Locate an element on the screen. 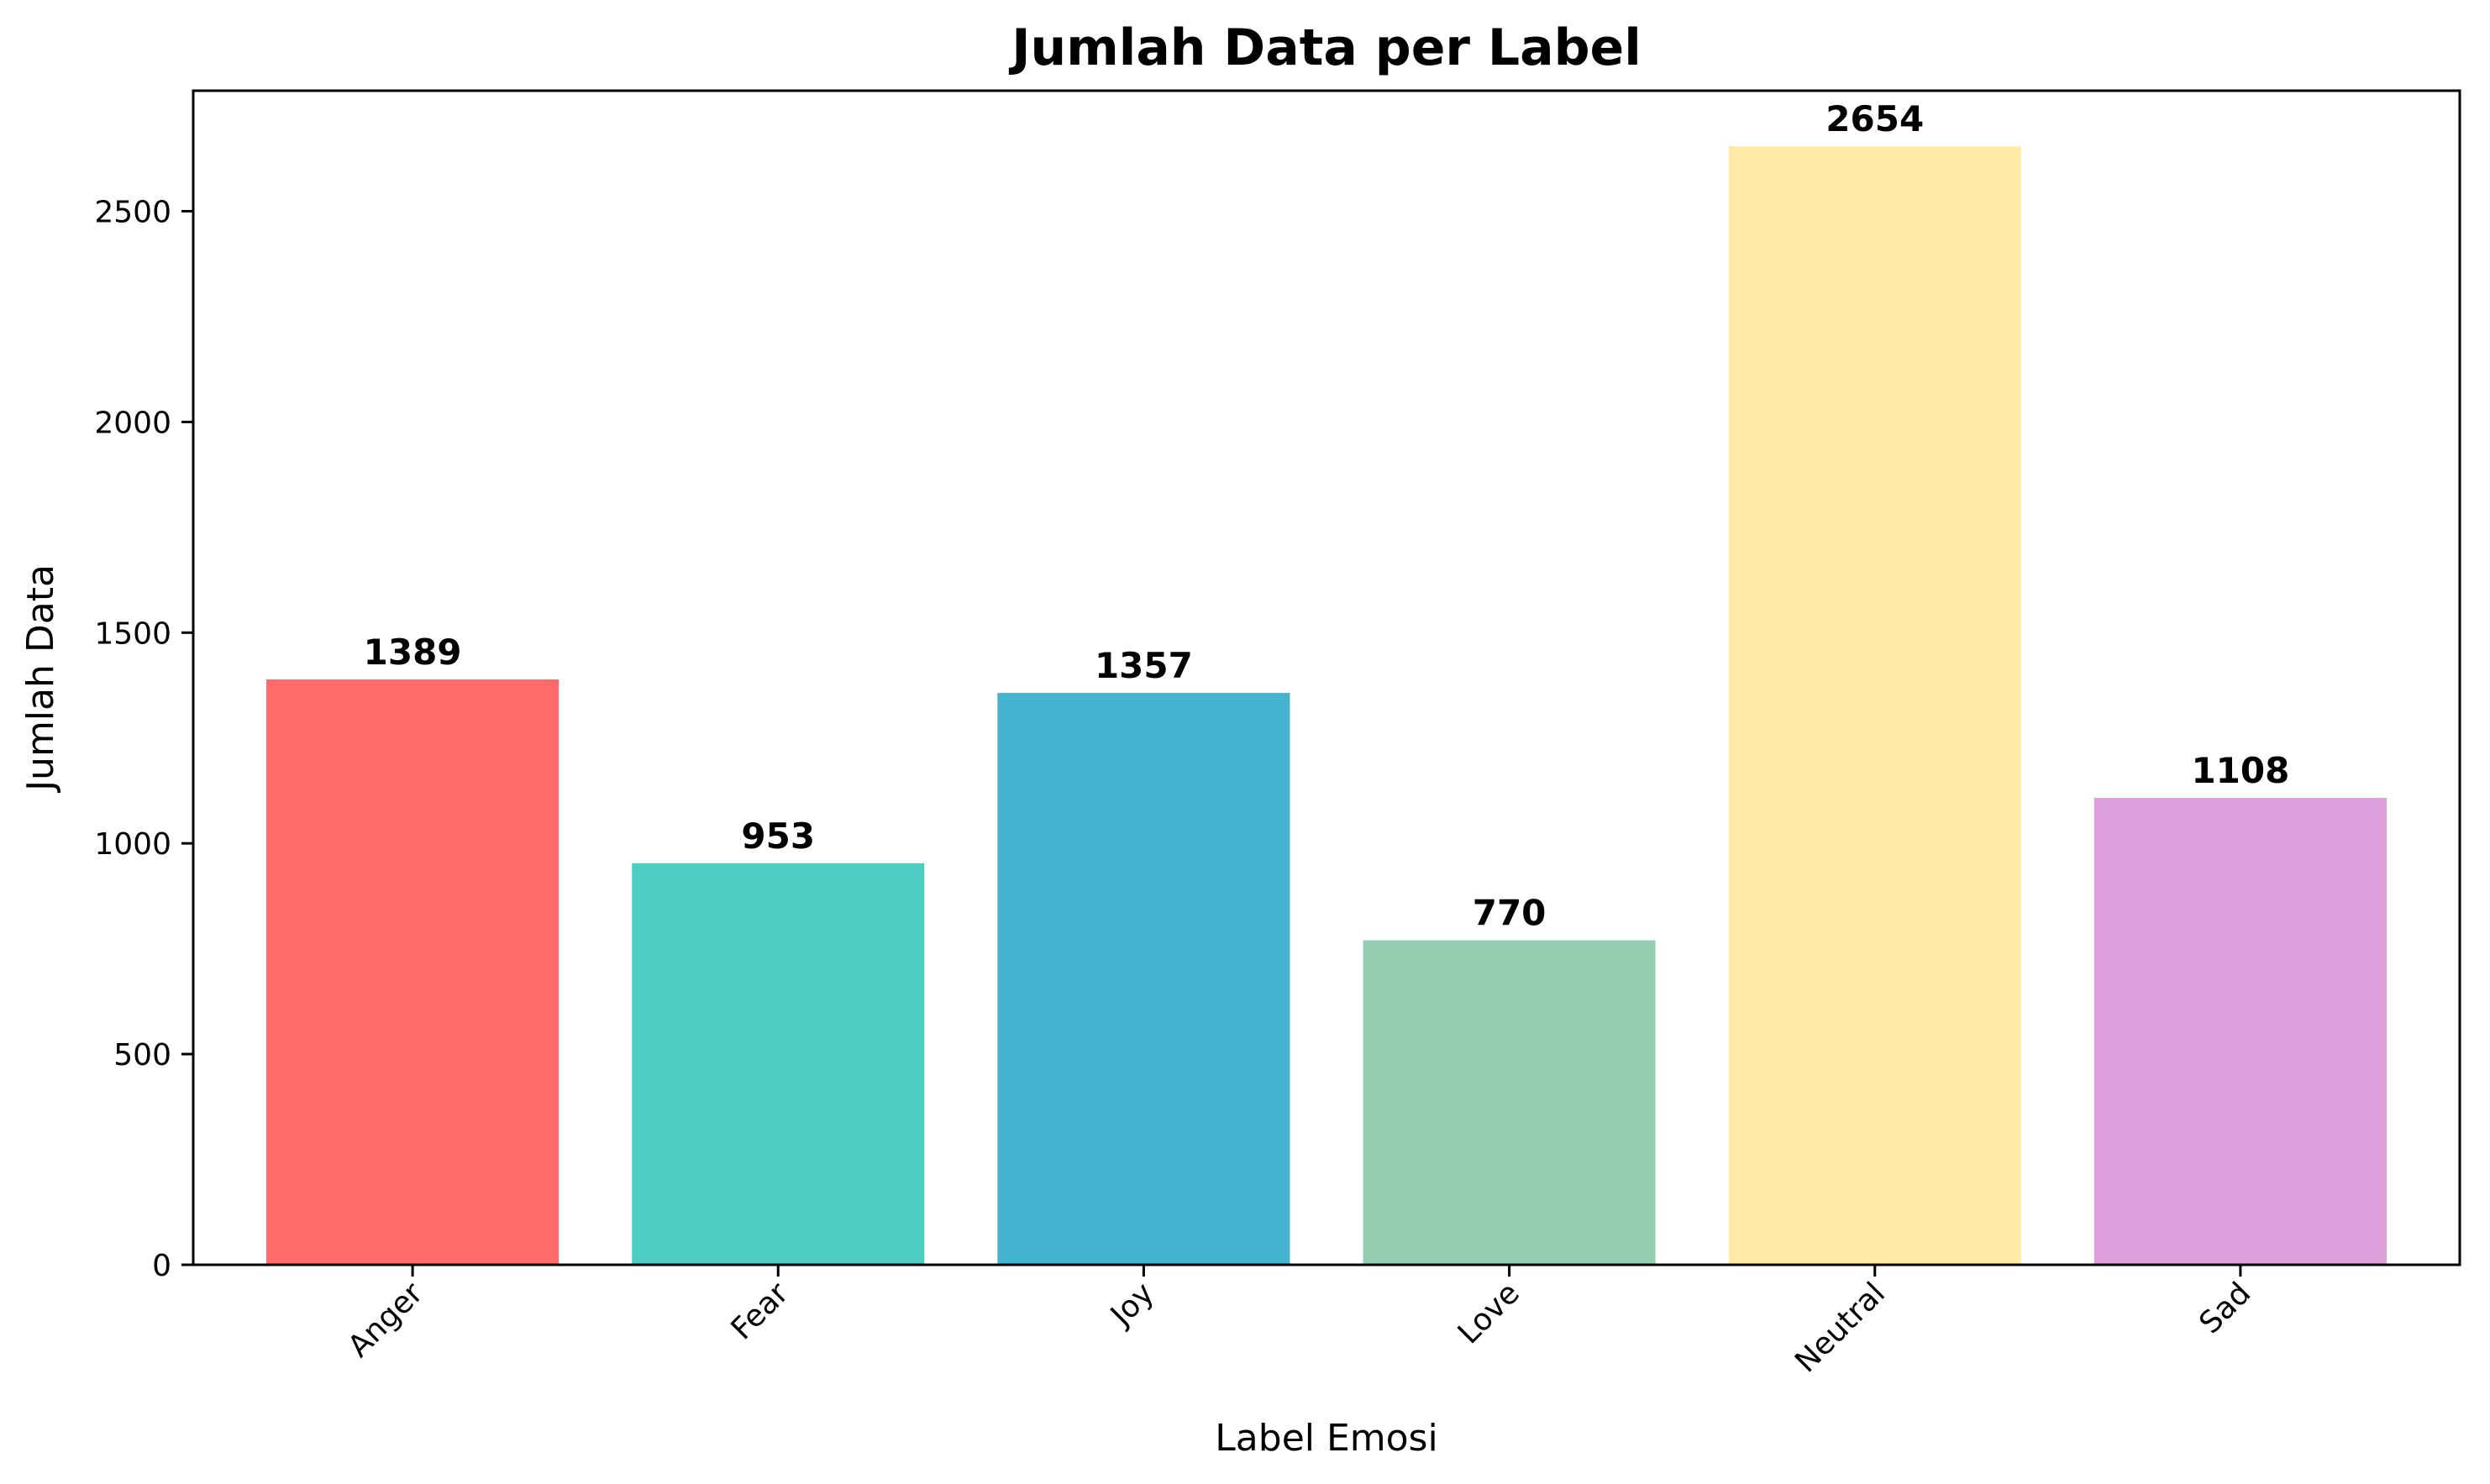  y-tick-label-1500: 1500 is located at coordinates (132, 634).